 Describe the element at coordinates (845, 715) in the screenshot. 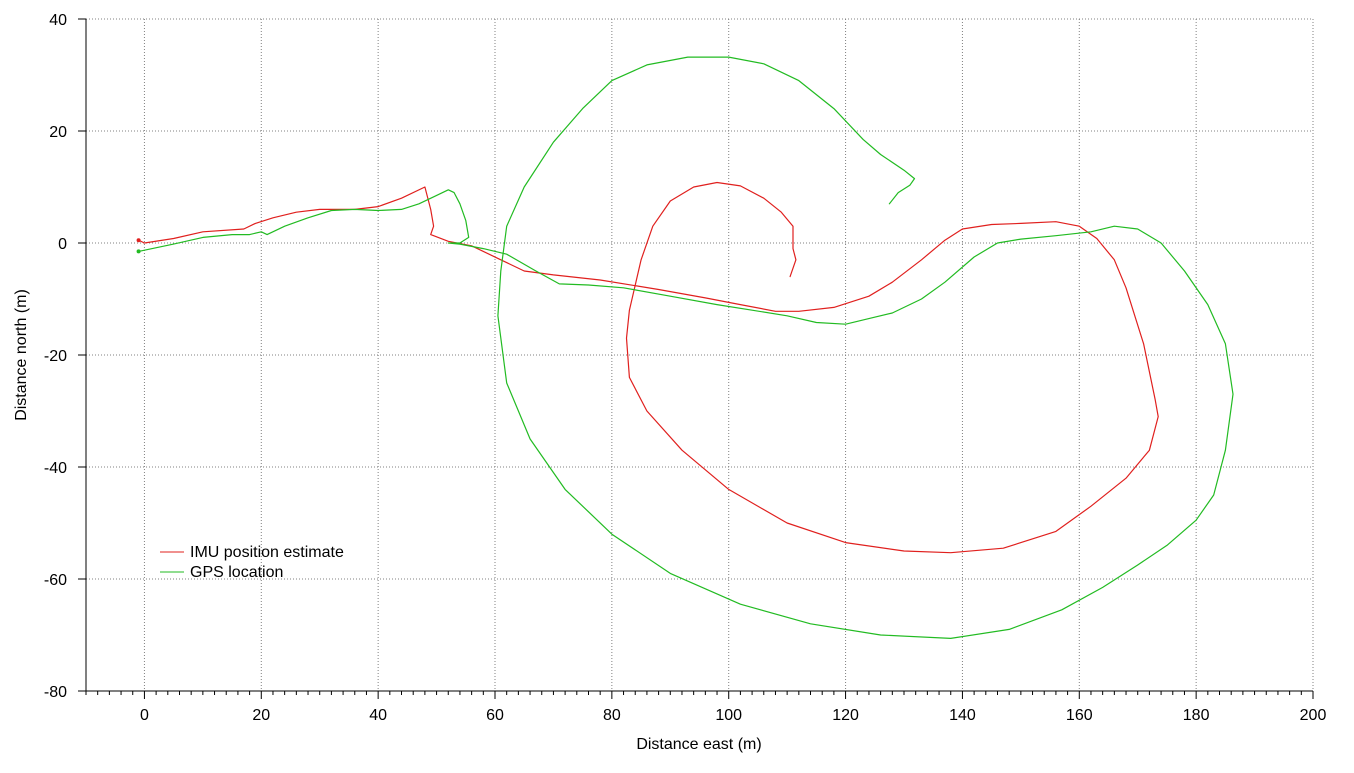

I see `x-tick-label: 120` at that location.